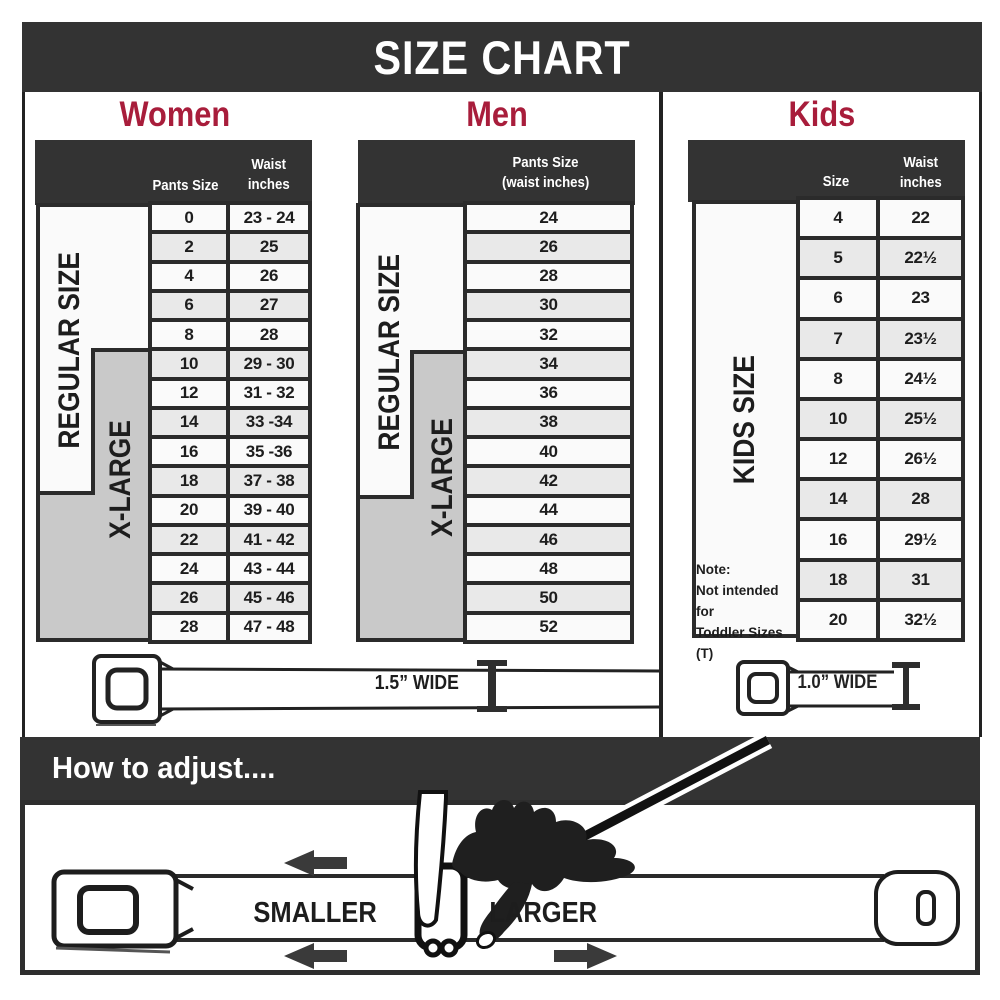 This screenshot has height=1000, width=1000. Describe the element at coordinates (408, 670) in the screenshot. I see `belt-strap-top-edge` at that location.